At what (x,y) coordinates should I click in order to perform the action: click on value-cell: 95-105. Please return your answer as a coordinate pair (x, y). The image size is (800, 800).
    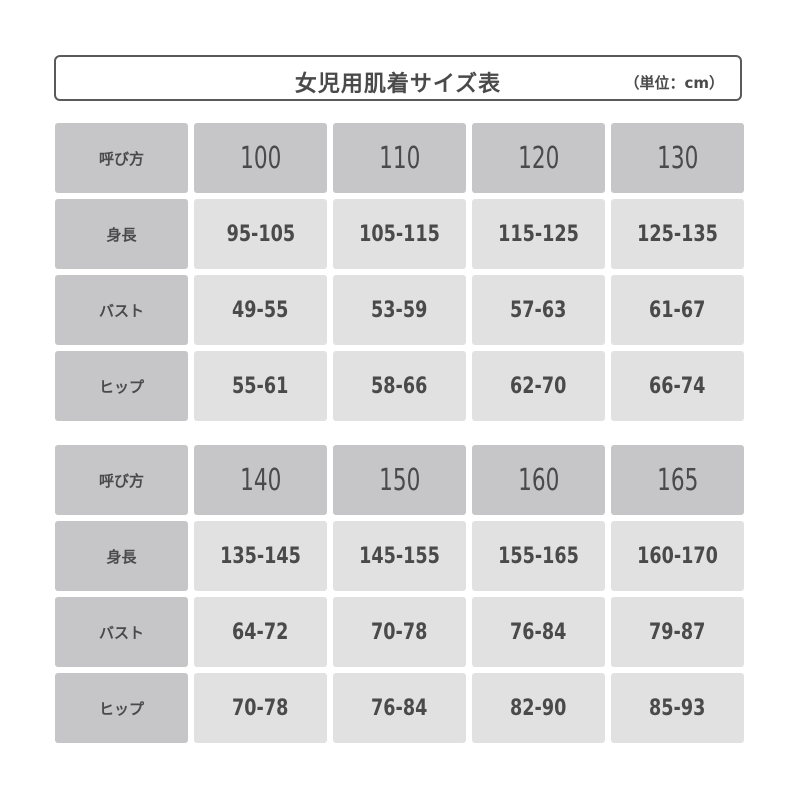
    Looking at the image, I should click on (260, 234).